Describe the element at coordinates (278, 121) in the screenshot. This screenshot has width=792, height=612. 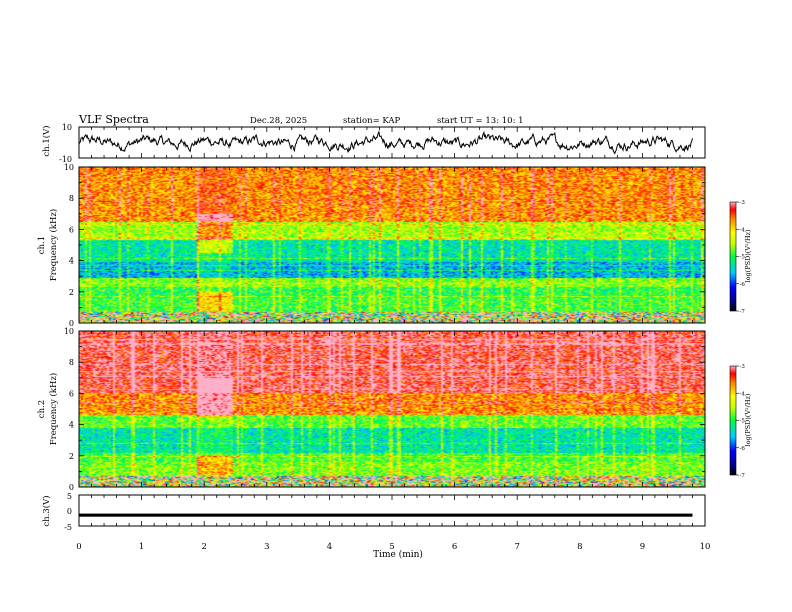
I see `date-label: Dec.28, 2025` at that location.